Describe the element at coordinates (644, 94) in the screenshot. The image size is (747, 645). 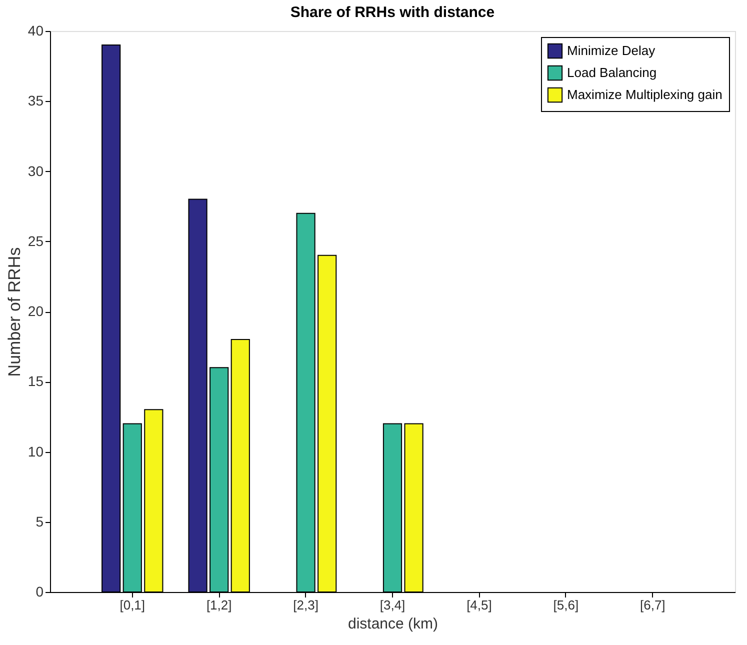
I see `legend-label: Maximize Multiplexing gain` at that location.